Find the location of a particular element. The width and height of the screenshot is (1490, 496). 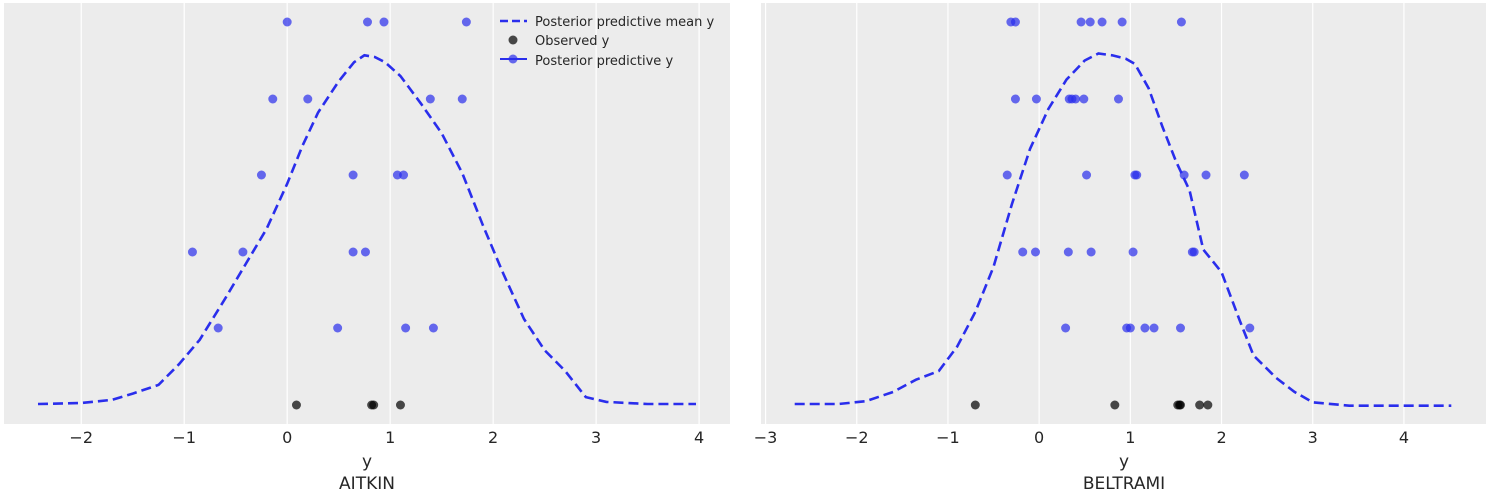

panel-title-beltrami: BELTRAMI is located at coordinates (1124, 484).